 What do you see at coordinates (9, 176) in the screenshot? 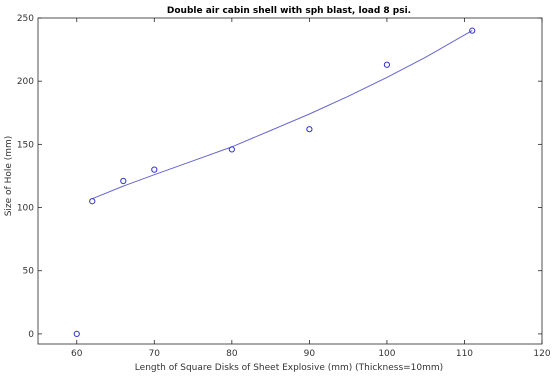
I see `y-axis-title: Size of Hole (mm)` at bounding box center [9, 176].